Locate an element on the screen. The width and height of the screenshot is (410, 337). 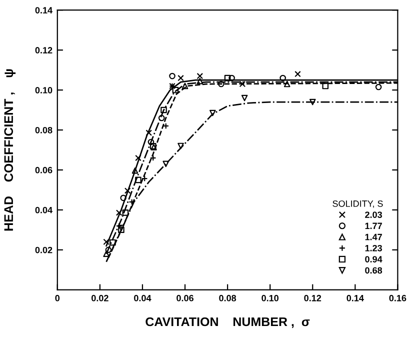
y-tick-label: 0.06 is located at coordinates (43, 170).